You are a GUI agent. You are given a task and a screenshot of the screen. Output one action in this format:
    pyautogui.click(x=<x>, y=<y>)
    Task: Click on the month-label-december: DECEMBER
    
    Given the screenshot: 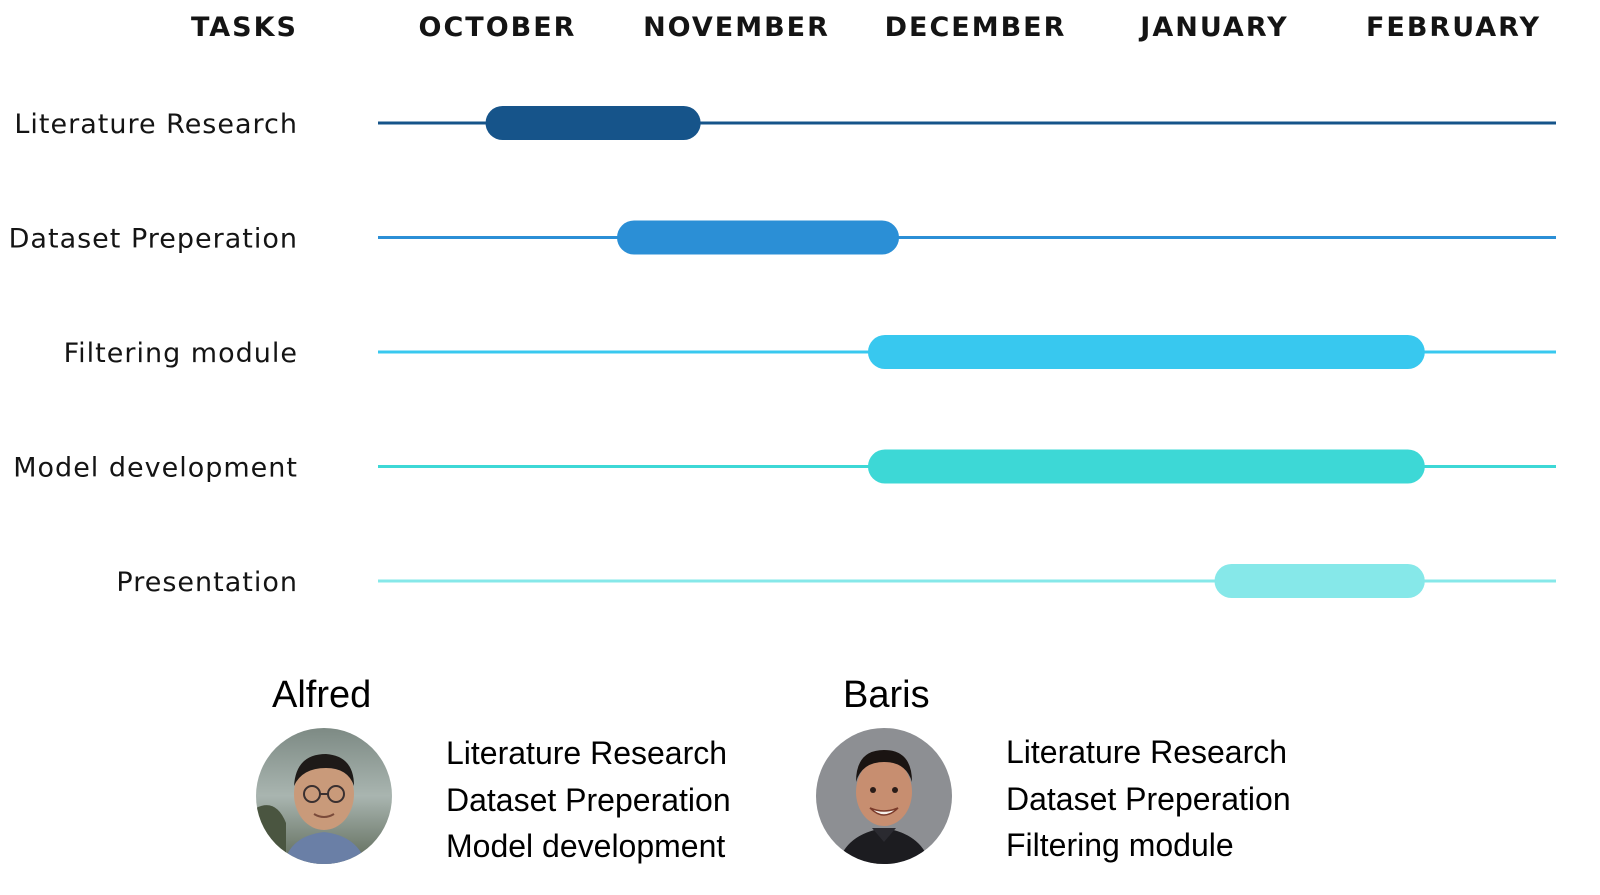 What is the action you would take?
    pyautogui.click(x=976, y=27)
    